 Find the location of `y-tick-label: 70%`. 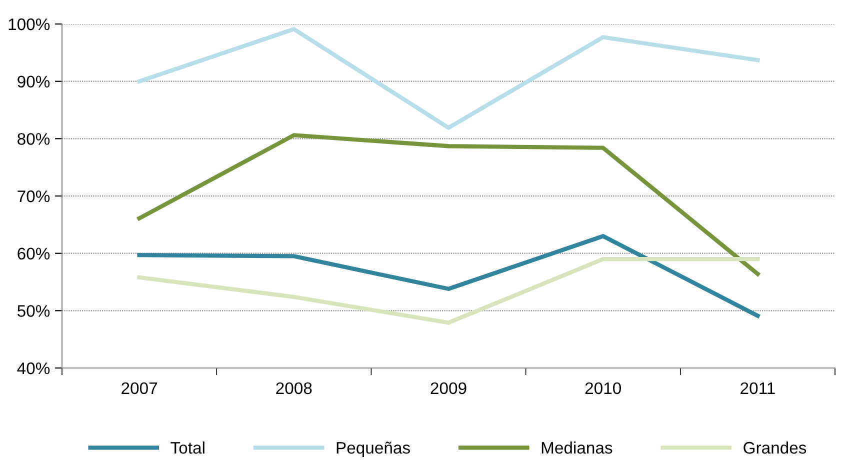

y-tick-label: 70% is located at coordinates (34, 196).